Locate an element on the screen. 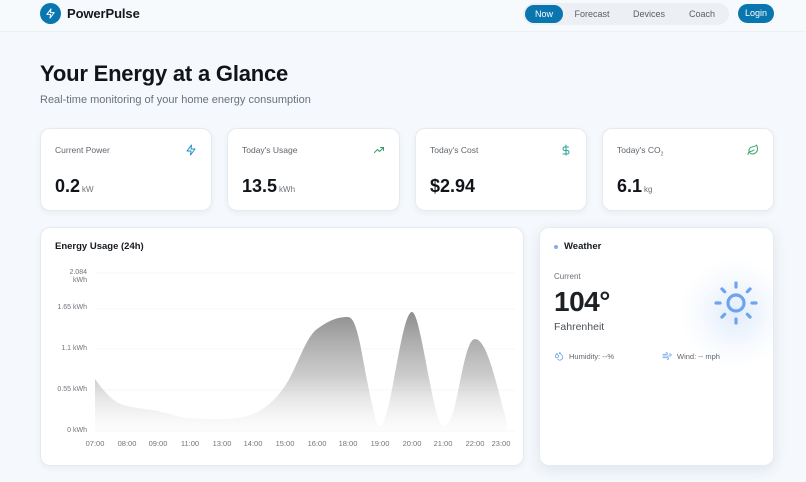 The image size is (806, 482). weather-title: Weather is located at coordinates (583, 246).